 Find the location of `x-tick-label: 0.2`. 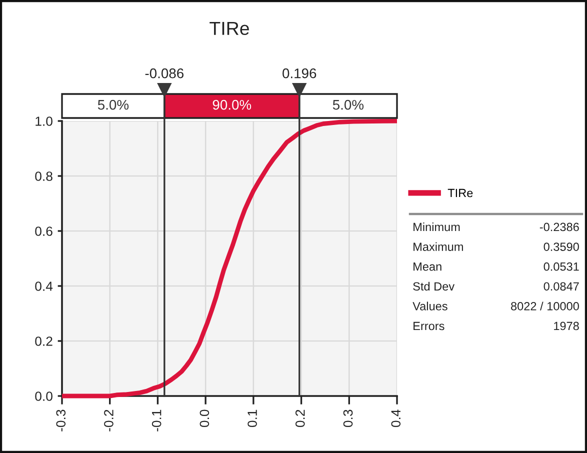

x-tick-label: 0.2 is located at coordinates (300, 419).